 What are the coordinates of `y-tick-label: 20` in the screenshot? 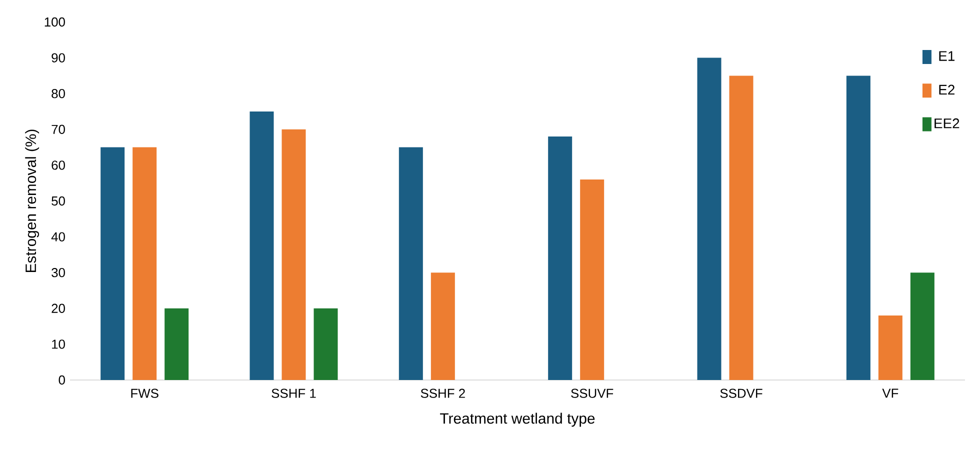 It's located at (58, 308).